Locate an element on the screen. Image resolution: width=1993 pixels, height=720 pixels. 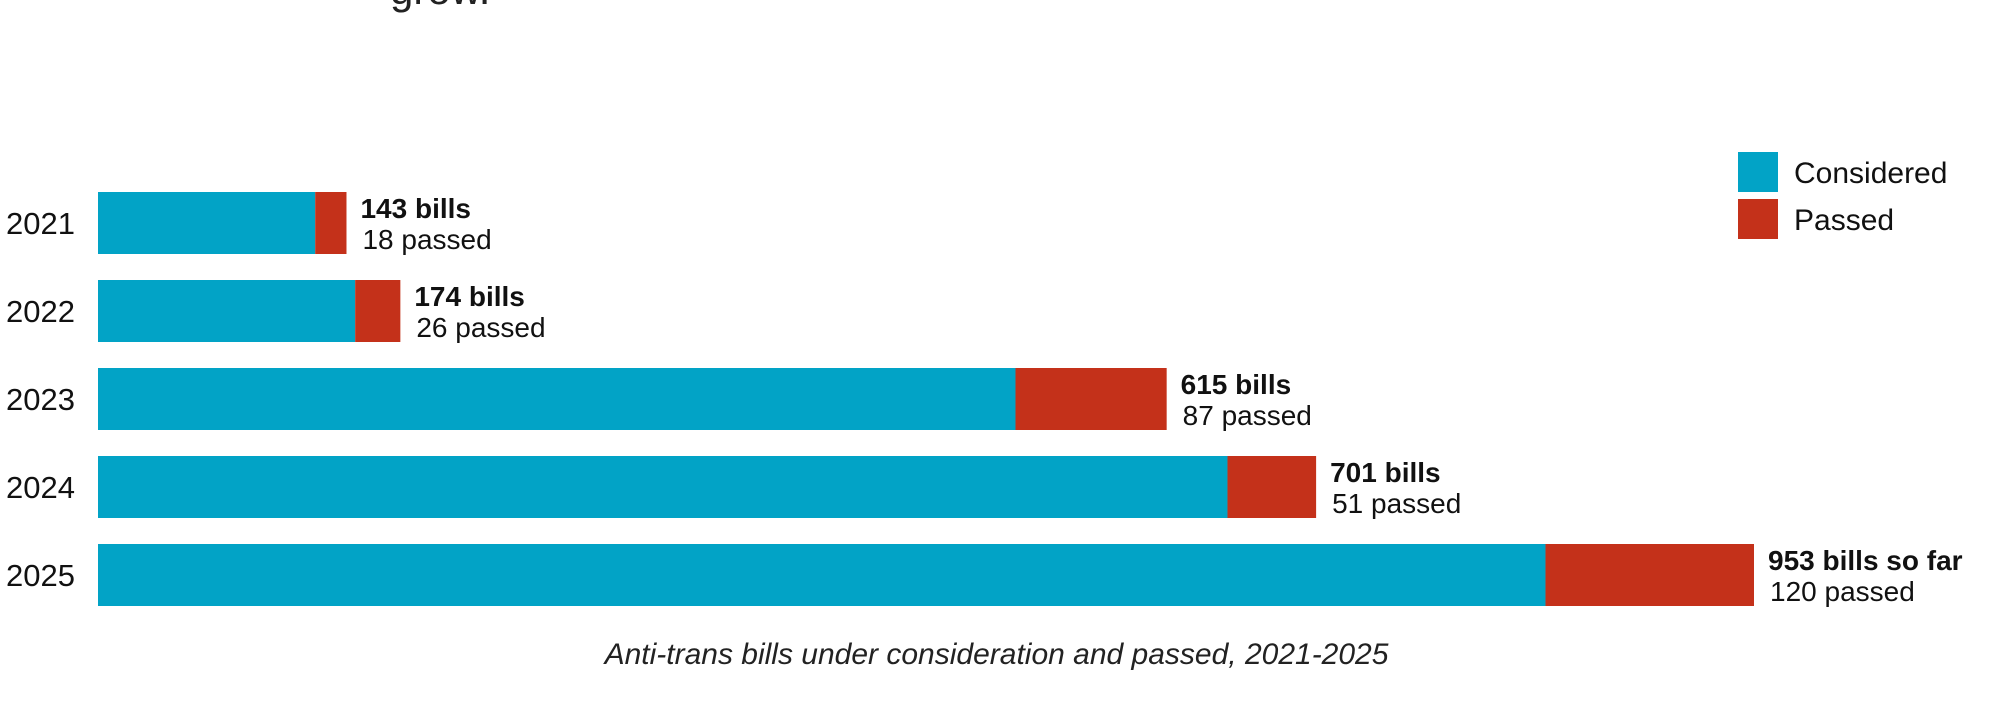
data-label-total-2023: 615 bills is located at coordinates (1236, 384).